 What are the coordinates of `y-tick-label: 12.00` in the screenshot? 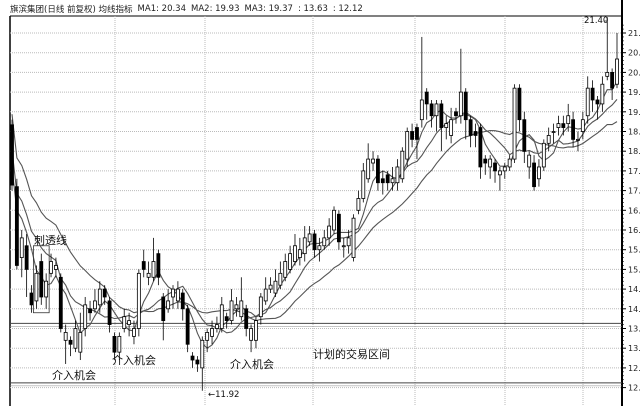 It's located at (634, 388).